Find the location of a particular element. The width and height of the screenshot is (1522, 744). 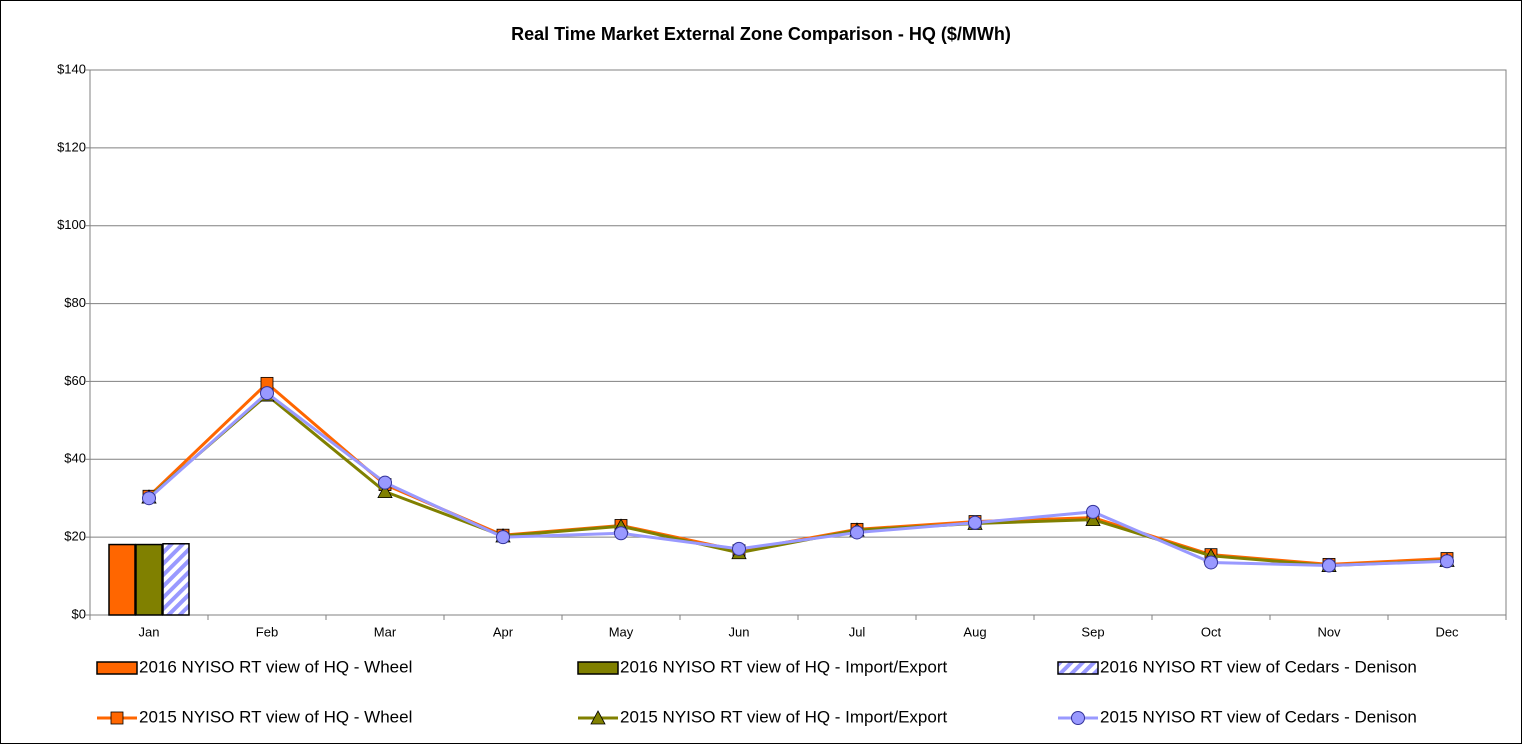

y-tick-label: $80 is located at coordinates (75, 302).